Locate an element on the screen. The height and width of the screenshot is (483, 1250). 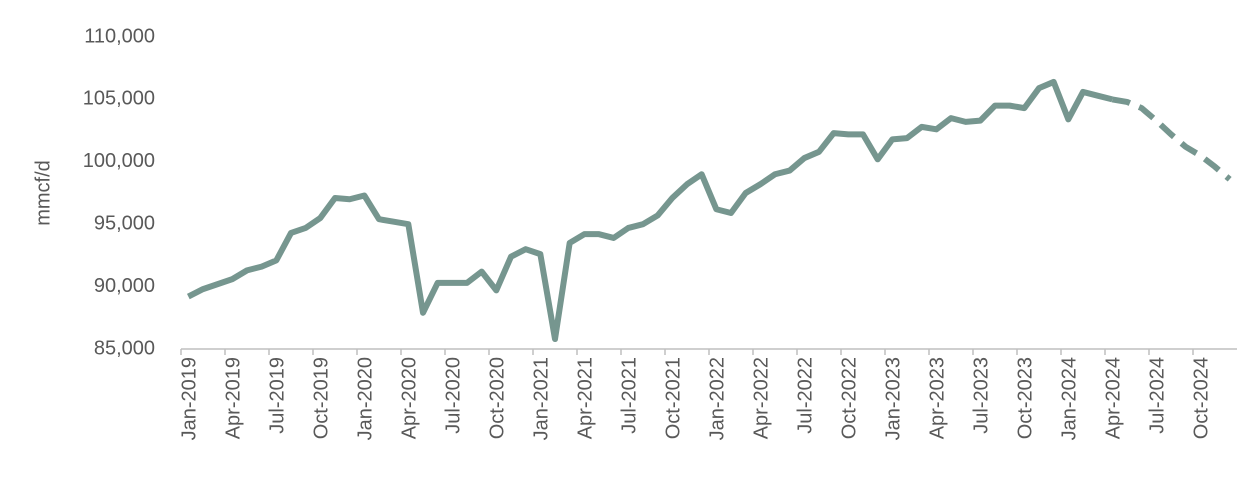
x-tick-label: Jan-2022 is located at coordinates (717, 398).